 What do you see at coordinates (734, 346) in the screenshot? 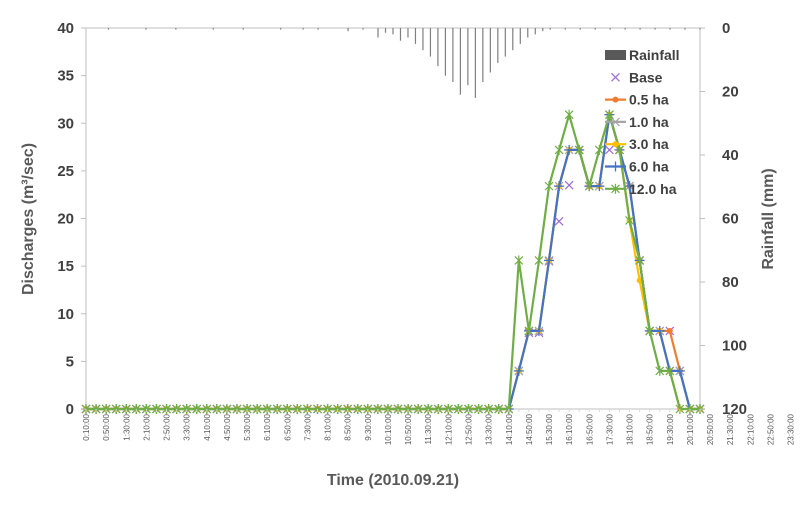
I see `y2-tick-label: 100` at bounding box center [734, 346].